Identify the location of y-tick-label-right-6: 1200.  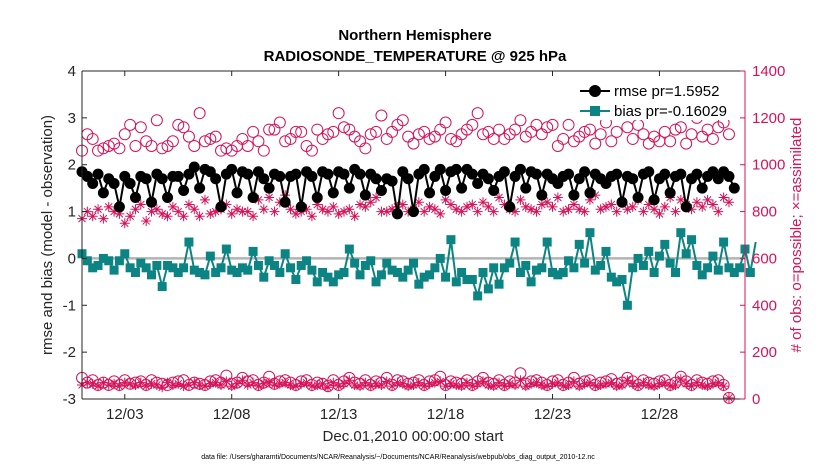
(768, 118).